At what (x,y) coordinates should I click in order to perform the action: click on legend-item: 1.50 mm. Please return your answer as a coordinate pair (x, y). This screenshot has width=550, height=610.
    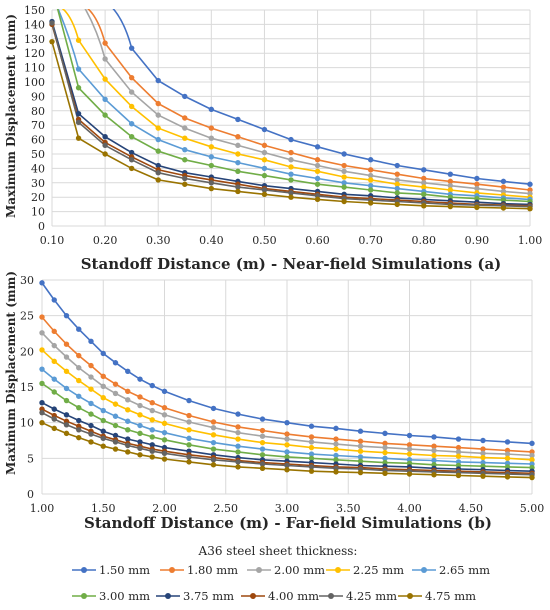
    Looking at the image, I should click on (111, 570).